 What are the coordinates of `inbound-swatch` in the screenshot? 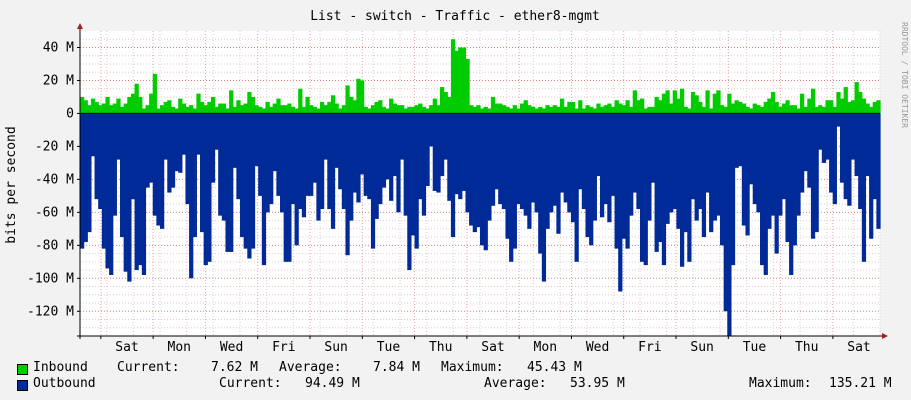 It's located at (22, 369).